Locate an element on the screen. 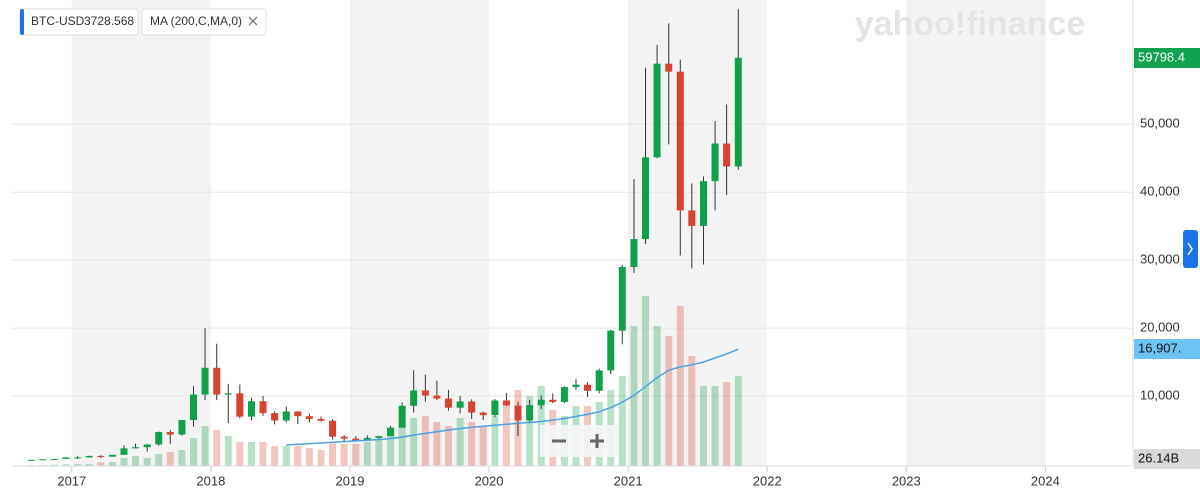 This screenshot has width=1200, height=499. x-tick-label: 2022 is located at coordinates (767, 480).